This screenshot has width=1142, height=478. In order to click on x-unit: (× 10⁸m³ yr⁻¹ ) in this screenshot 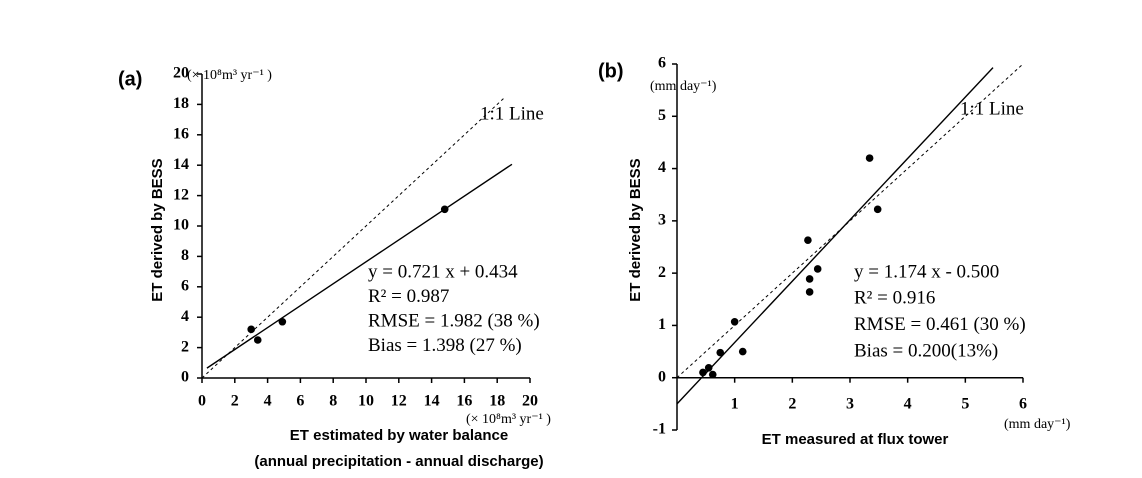, I will do `click(508, 419)`.